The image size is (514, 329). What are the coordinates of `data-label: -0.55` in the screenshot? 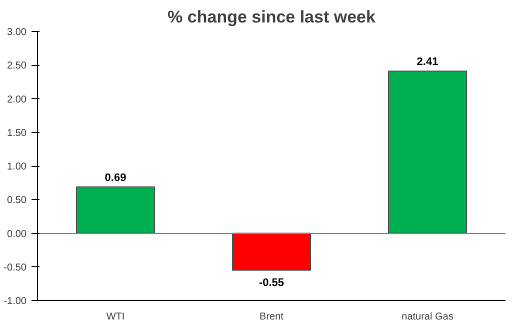 It's located at (271, 283).